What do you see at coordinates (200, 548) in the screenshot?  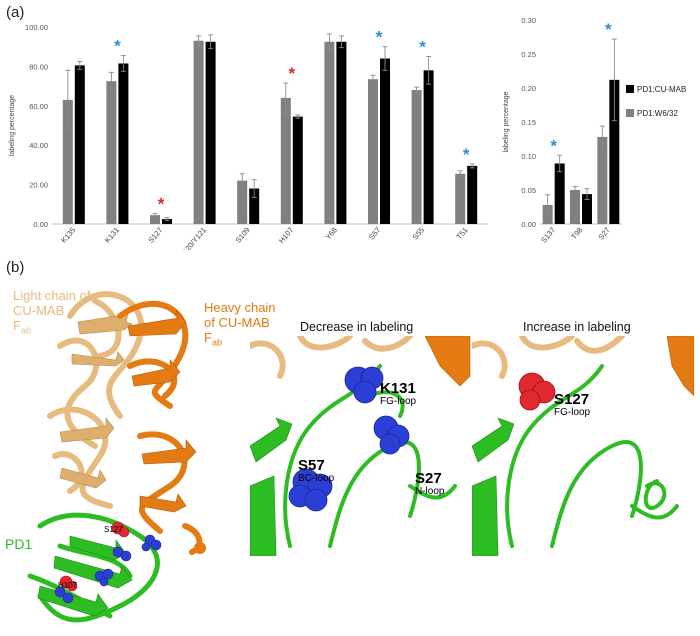 I see `heavy-chain-helix` at bounding box center [200, 548].